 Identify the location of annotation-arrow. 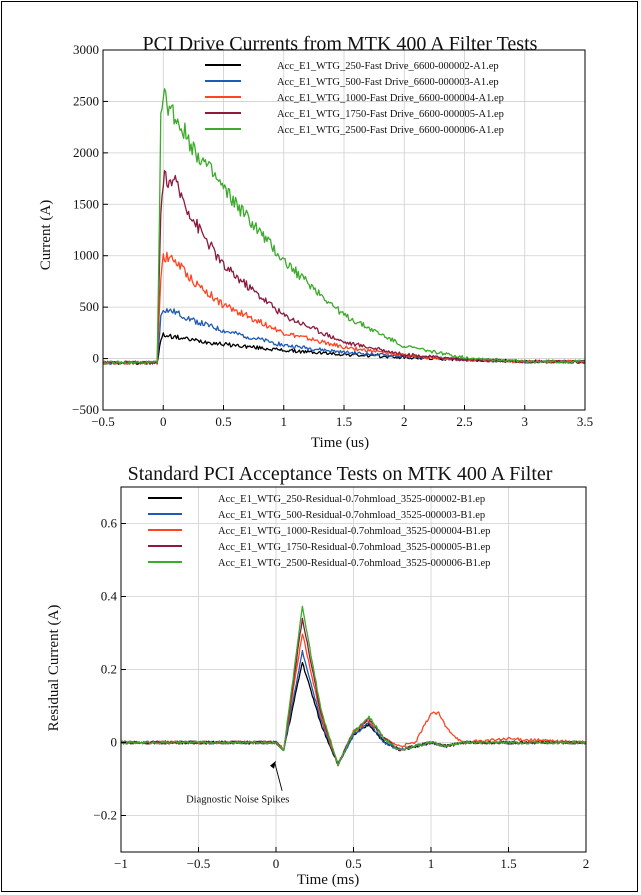
(278, 777).